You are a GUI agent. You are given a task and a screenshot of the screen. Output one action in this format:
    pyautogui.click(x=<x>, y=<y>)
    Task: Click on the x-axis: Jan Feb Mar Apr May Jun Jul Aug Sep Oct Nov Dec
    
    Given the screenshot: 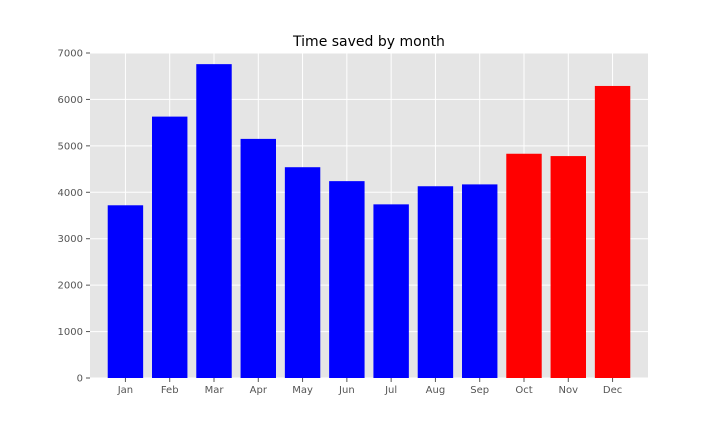 What is the action you would take?
    pyautogui.click(x=369, y=387)
    